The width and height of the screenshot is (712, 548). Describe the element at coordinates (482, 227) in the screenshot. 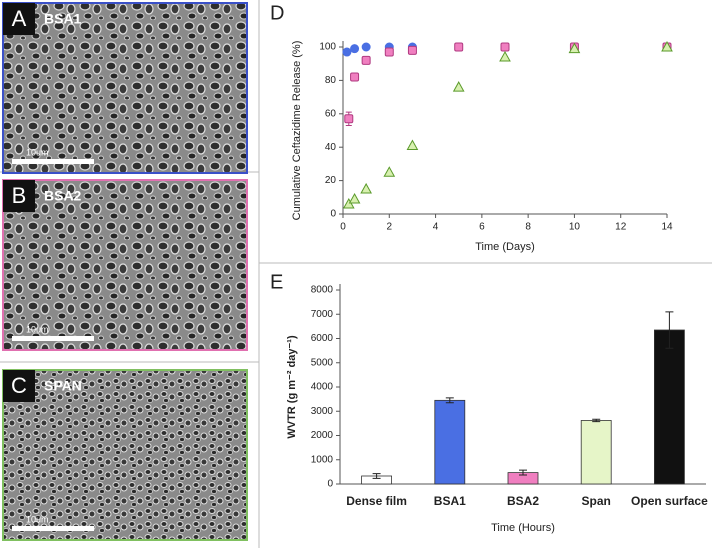

I see `x-tick-label: 6` at that location.